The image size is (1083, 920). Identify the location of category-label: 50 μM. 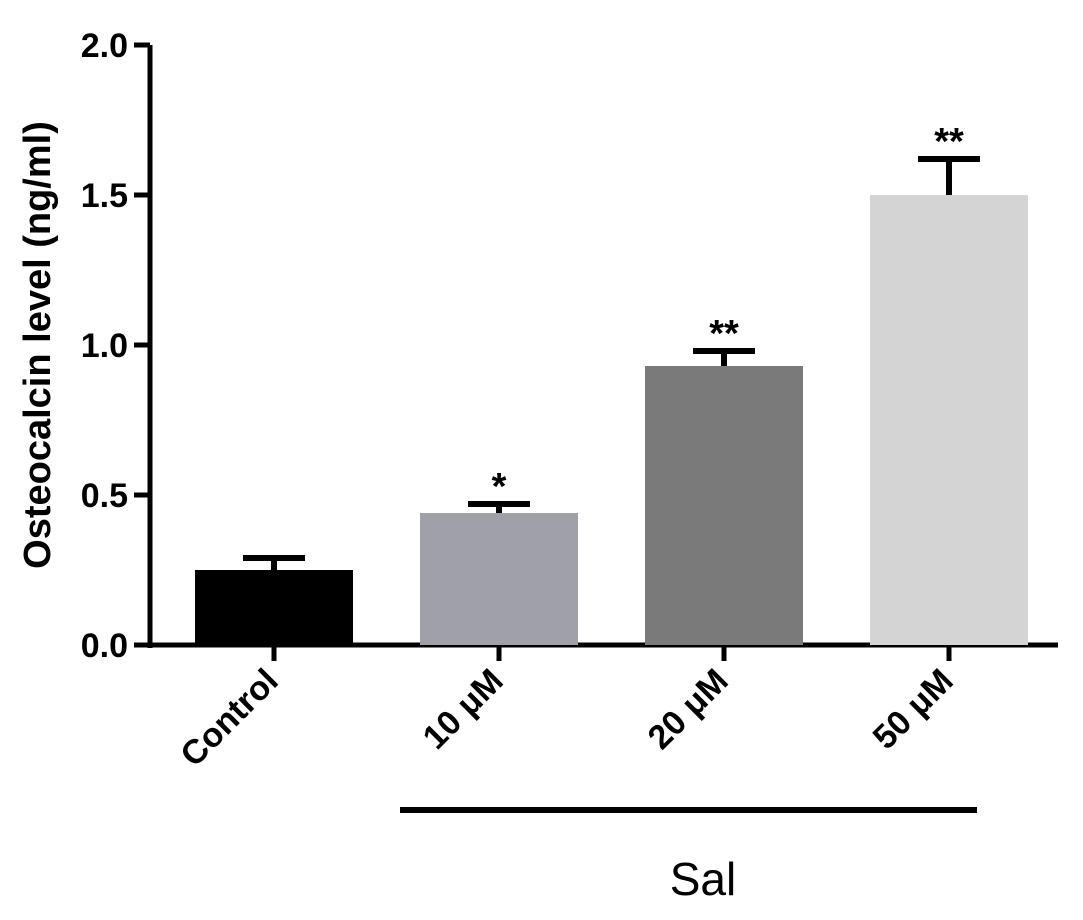
(913, 709).